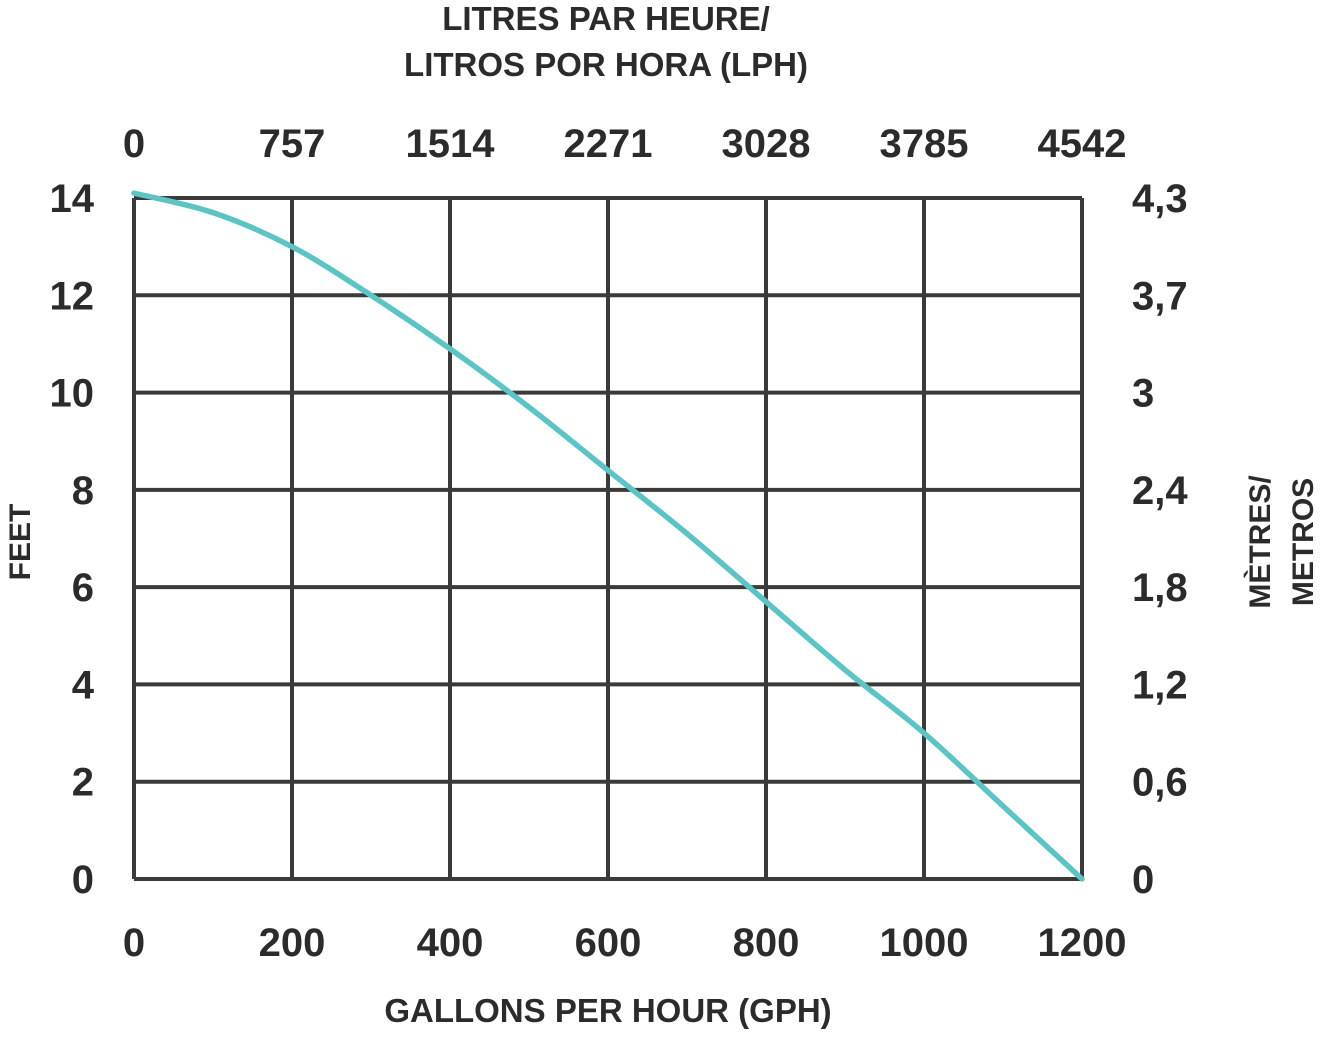 Image resolution: width=1320 pixels, height=1038 pixels. I want to click on y-tick-label: 8, so click(83, 491).